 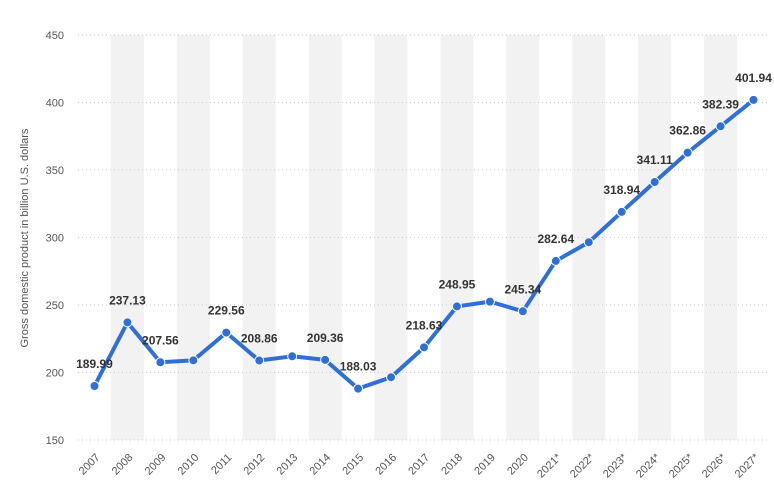 What do you see at coordinates (648, 465) in the screenshot?
I see `x-tick-label: 2024*` at bounding box center [648, 465].